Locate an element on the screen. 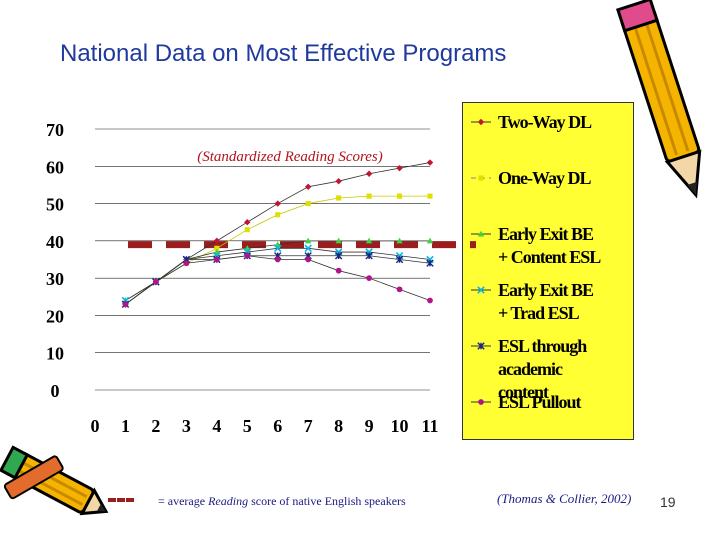  slide-title: National Data on Most Effective Programs is located at coordinates (283, 53).